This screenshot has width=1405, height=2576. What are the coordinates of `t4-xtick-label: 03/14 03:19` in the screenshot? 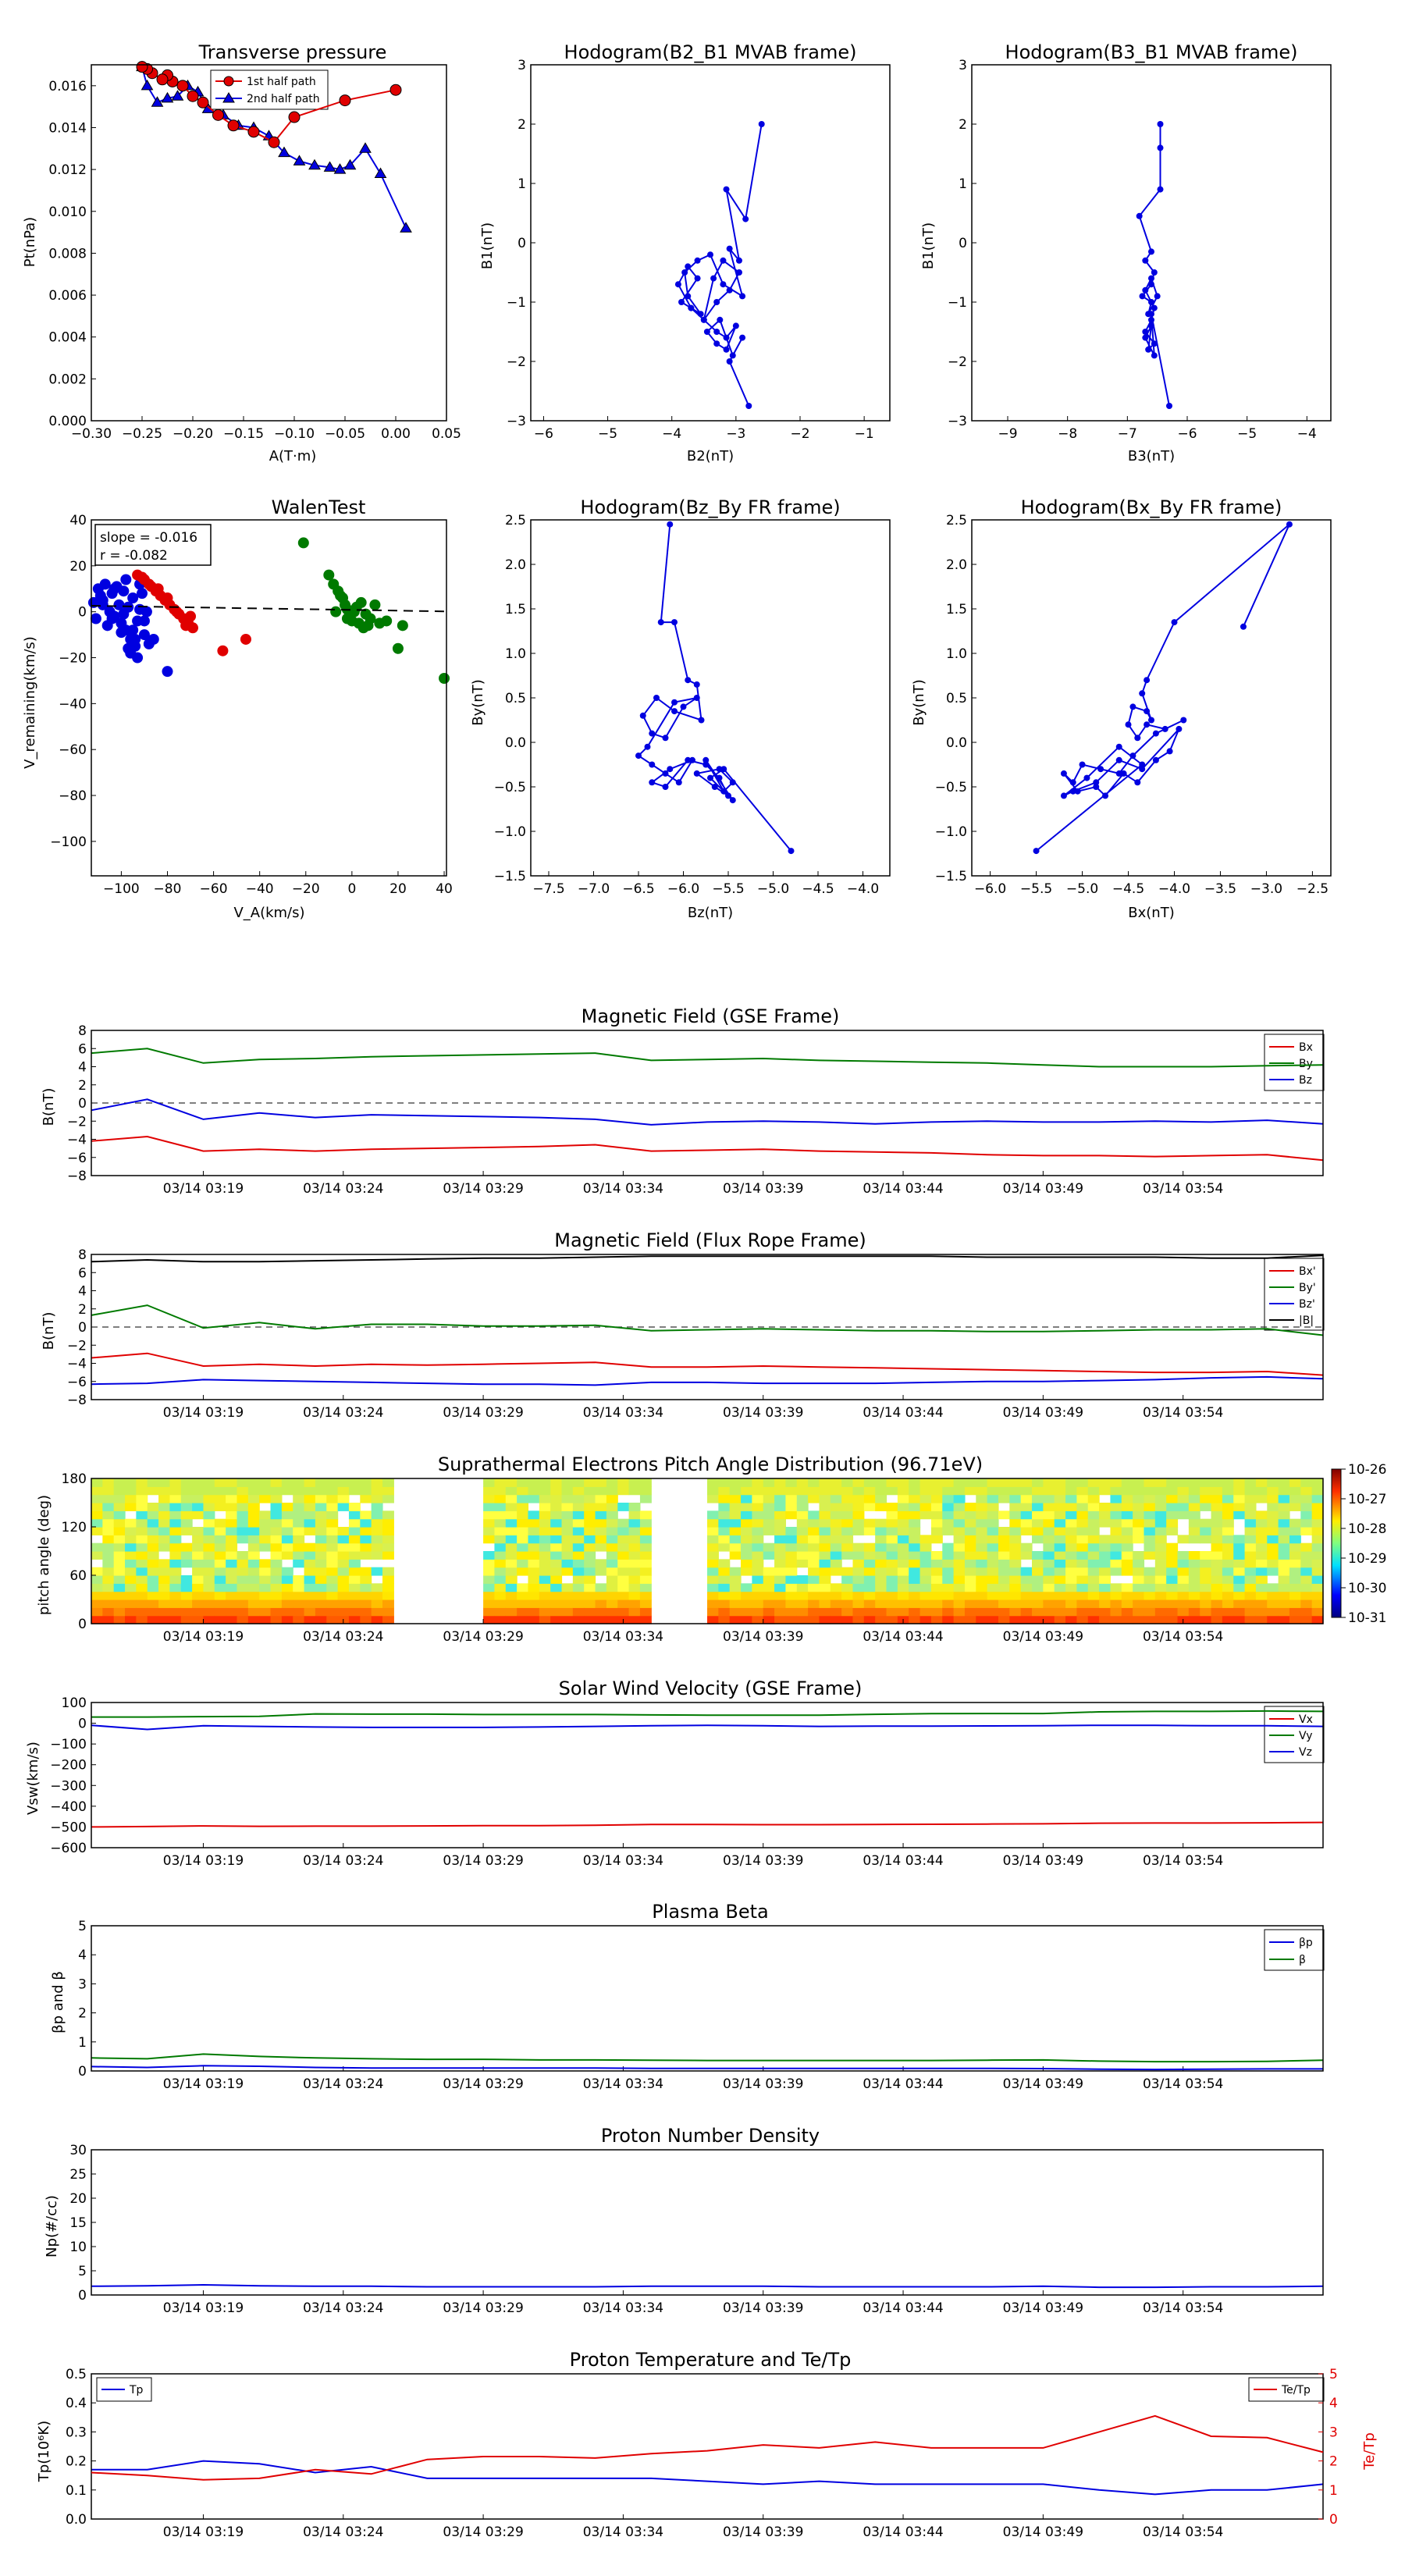 It's located at (204, 1861).